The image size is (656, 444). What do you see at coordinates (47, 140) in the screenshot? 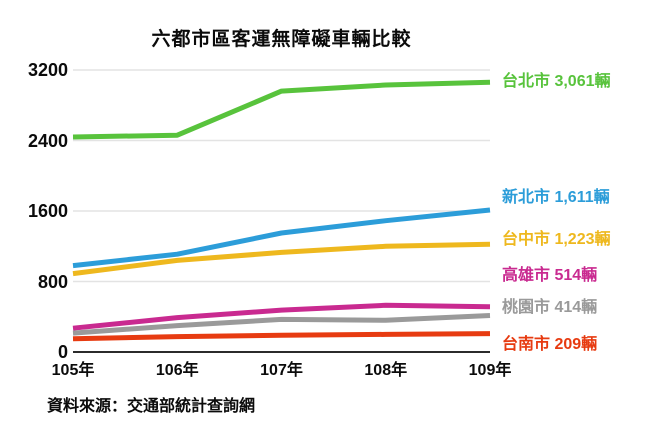
I see `y-tick-label: 2400` at bounding box center [47, 140].